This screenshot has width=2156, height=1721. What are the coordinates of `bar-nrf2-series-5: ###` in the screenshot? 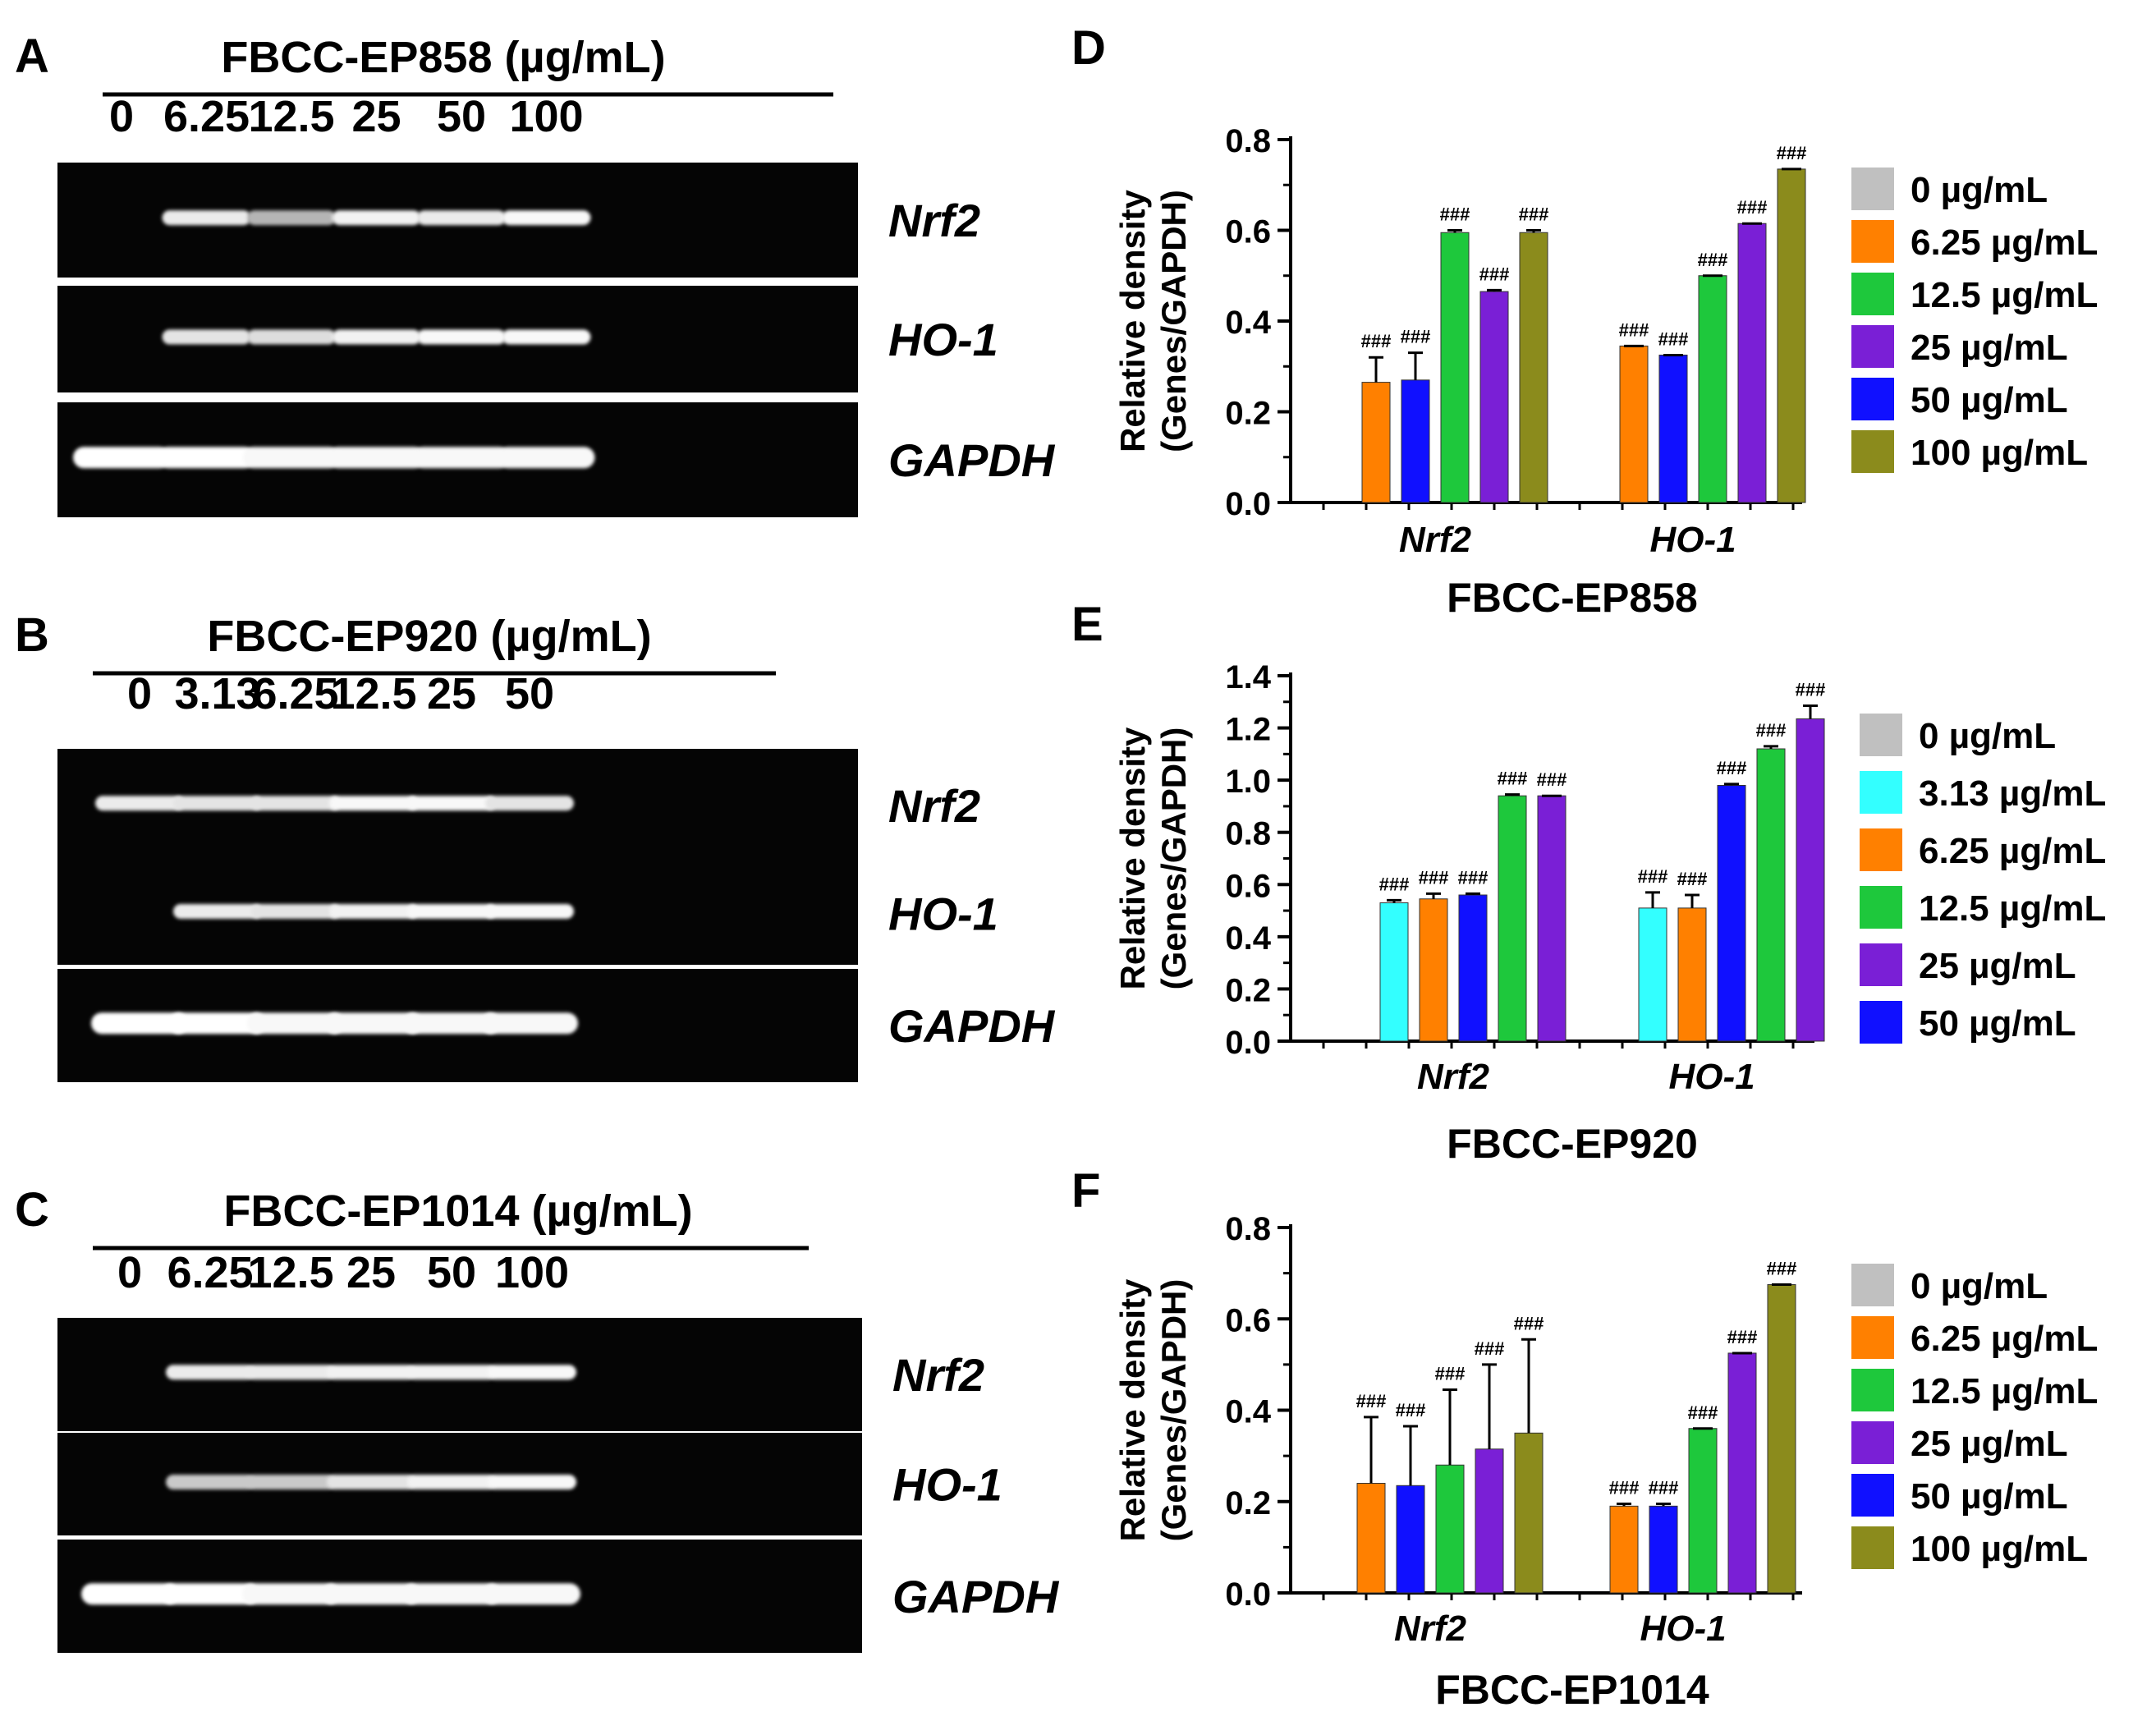 It's located at (1529, 1453).